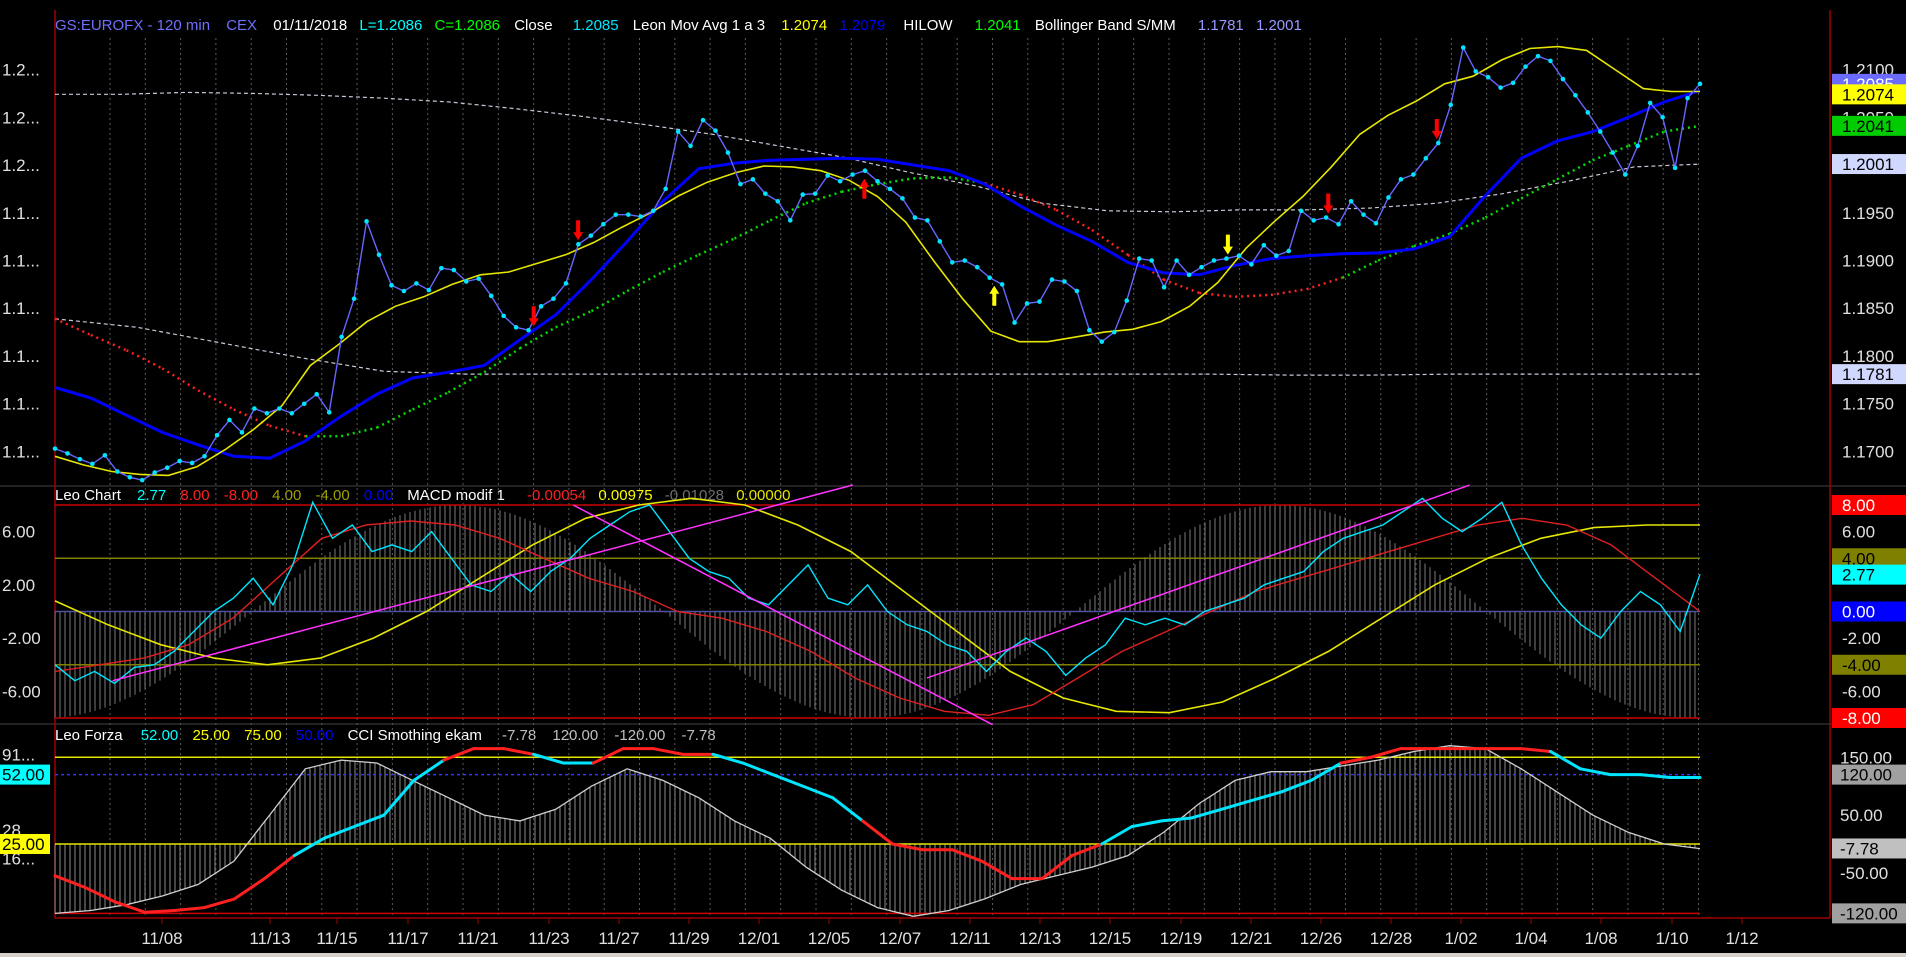 Image resolution: width=1906 pixels, height=957 pixels. What do you see at coordinates (1861, 665) in the screenshot?
I see `oscillator-value-tag-text: -4.00` at bounding box center [1861, 665].